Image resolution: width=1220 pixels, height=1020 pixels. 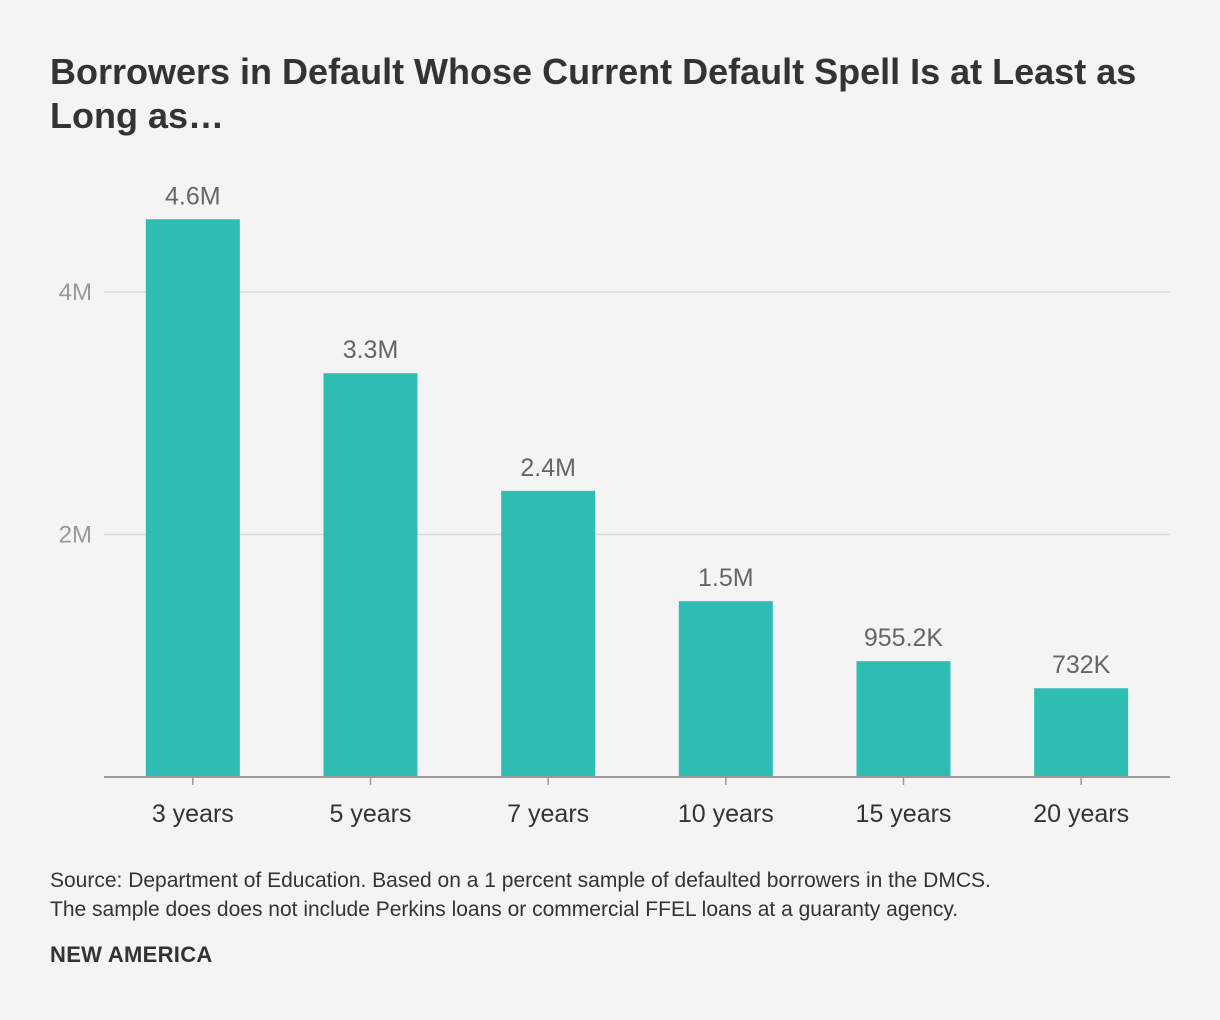 I want to click on x-category-label: 20 years, so click(x=1081, y=814).